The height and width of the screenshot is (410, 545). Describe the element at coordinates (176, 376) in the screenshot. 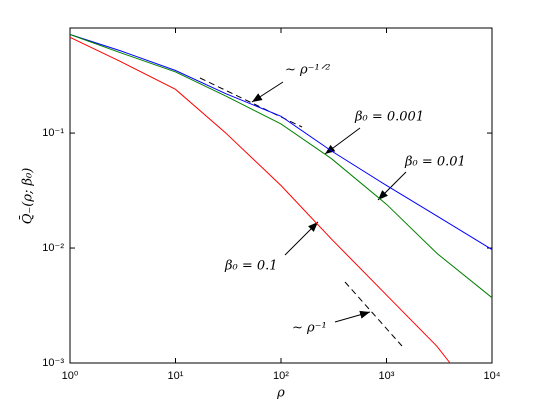

I see `x-tick-label: 10¹` at that location.